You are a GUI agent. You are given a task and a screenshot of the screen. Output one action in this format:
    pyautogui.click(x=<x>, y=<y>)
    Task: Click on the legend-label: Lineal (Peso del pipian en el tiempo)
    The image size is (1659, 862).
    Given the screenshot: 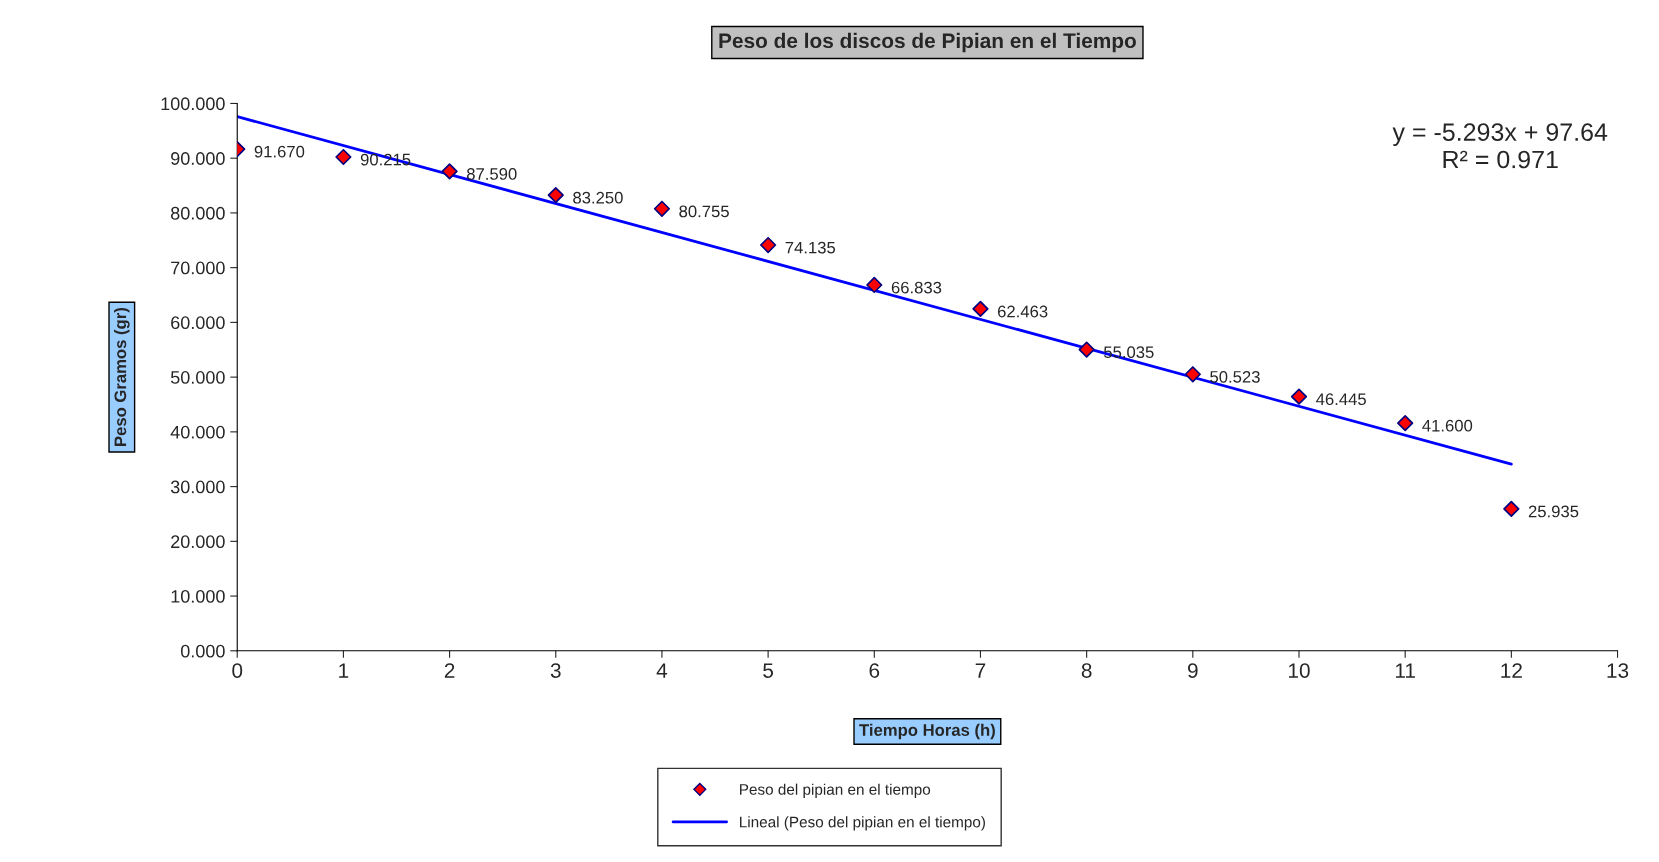 What is the action you would take?
    pyautogui.click(x=862, y=823)
    